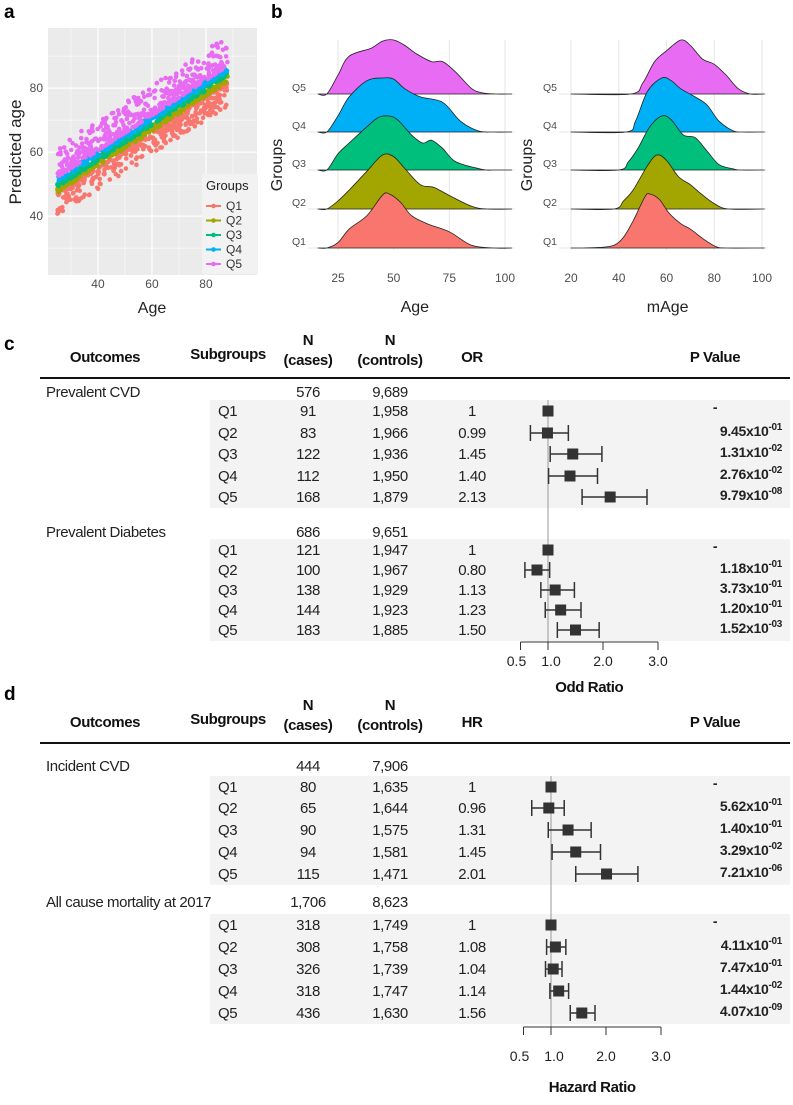  What do you see at coordinates (472, 357) in the screenshot?
I see `header-measure: OR` at bounding box center [472, 357].